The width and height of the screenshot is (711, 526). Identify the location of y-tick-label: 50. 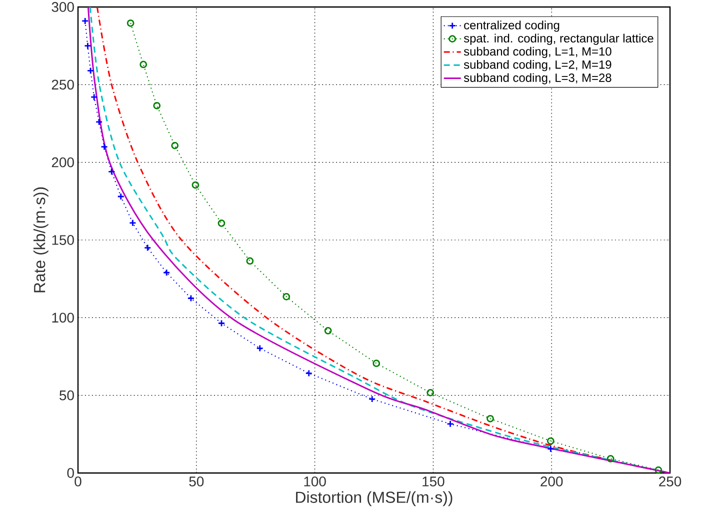
(67, 395).